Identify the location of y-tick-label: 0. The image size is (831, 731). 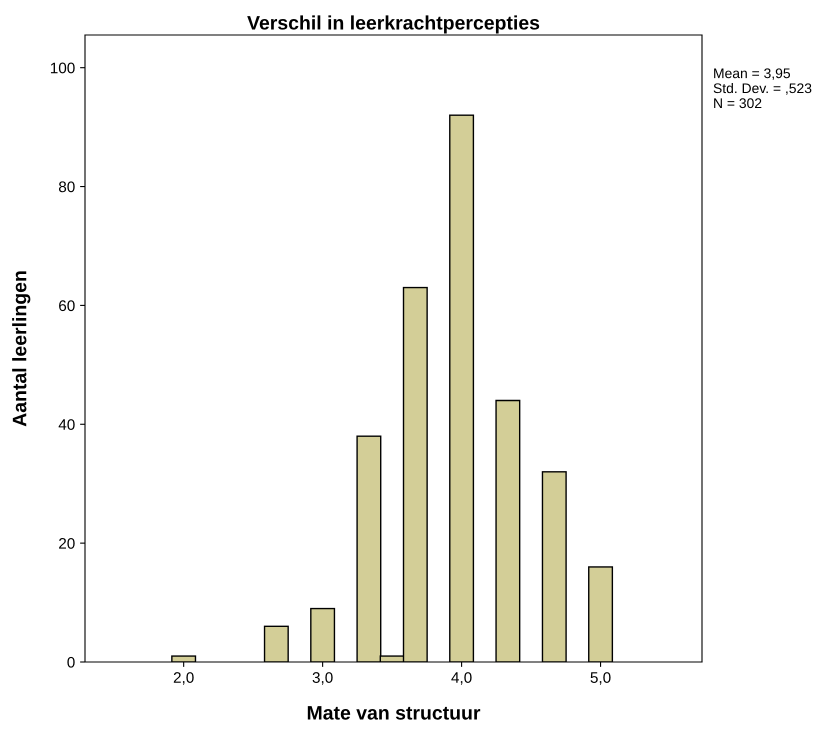
(71, 662).